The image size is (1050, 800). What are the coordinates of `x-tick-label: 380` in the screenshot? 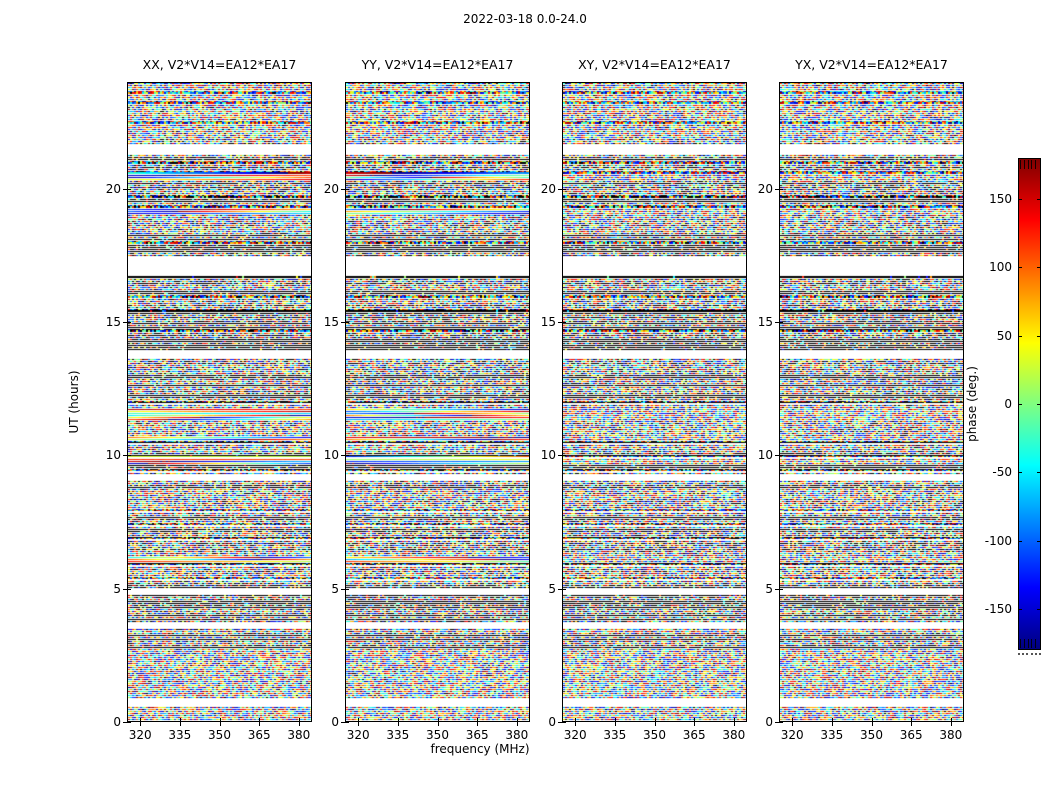 It's located at (734, 735).